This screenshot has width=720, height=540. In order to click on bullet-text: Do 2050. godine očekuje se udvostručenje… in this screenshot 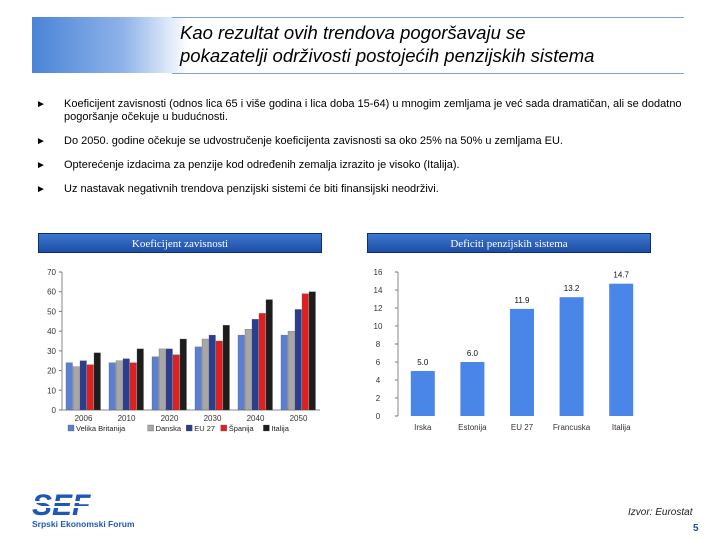, I will do `click(313, 141)`.